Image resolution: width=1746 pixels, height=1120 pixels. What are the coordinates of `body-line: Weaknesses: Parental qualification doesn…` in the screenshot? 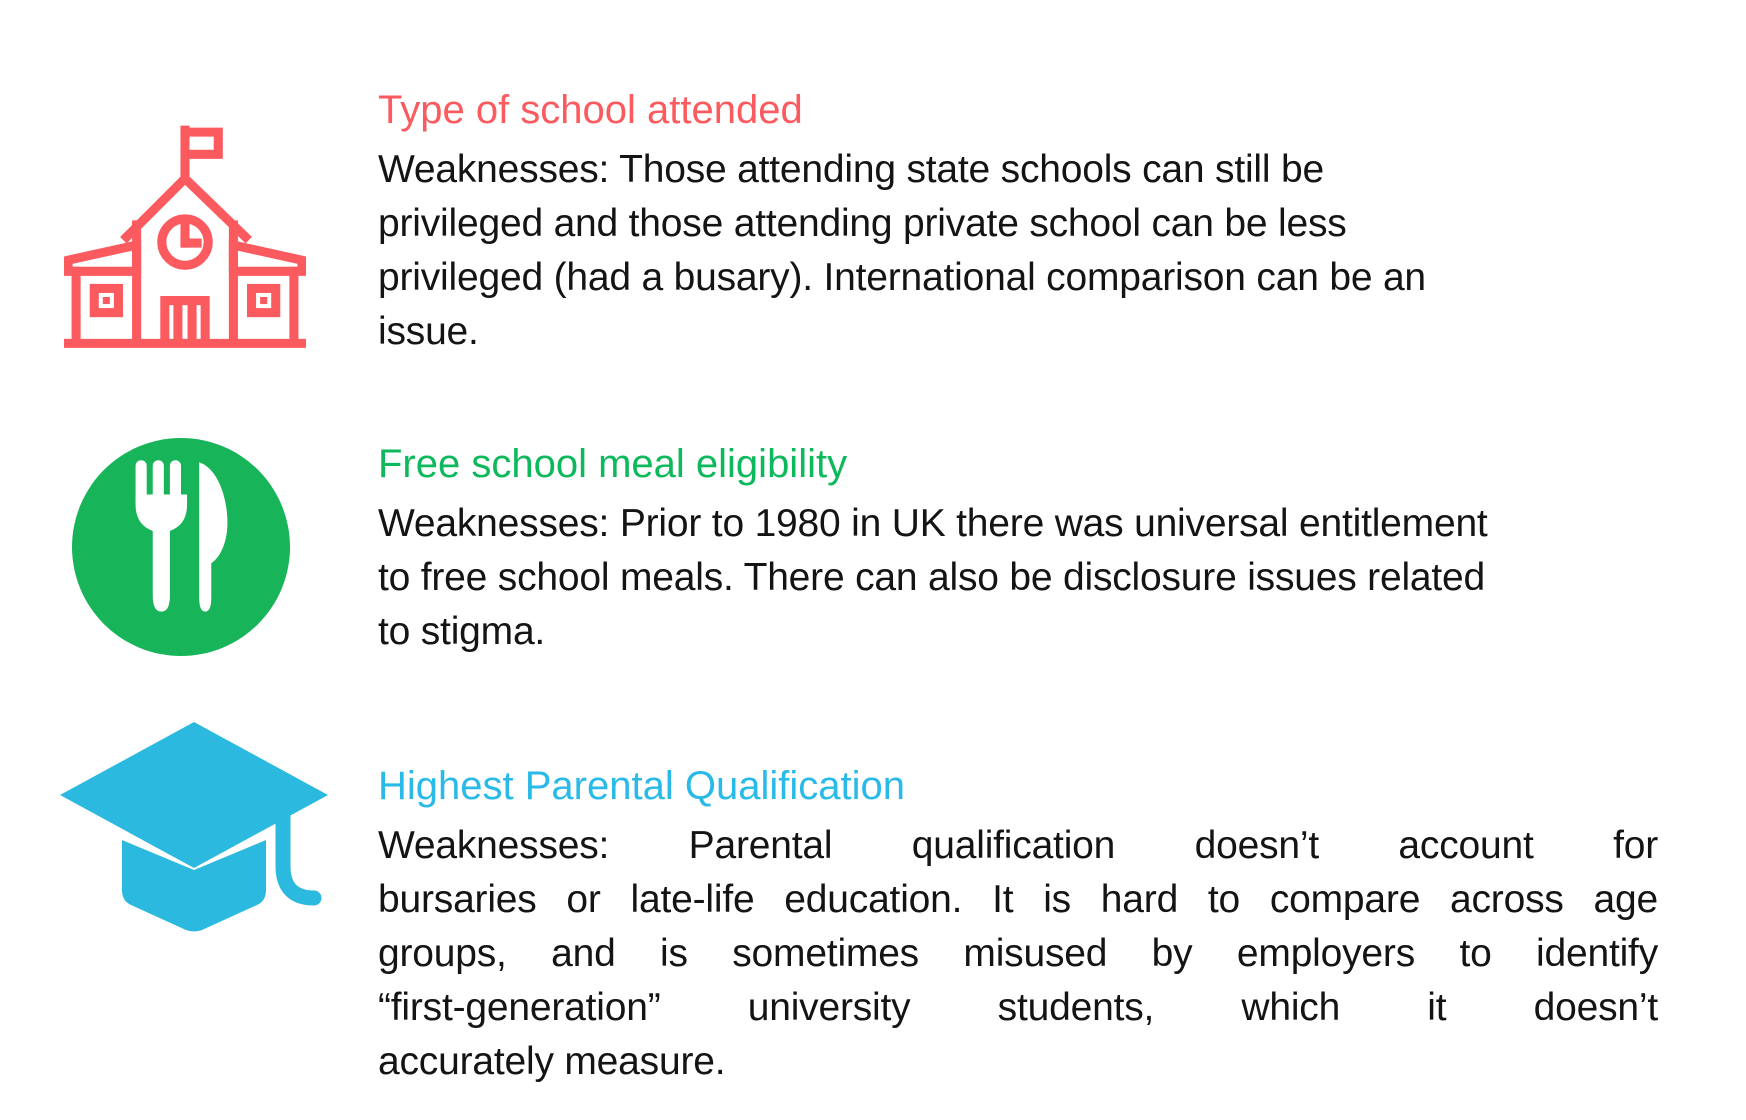 It's located at (1018, 845).